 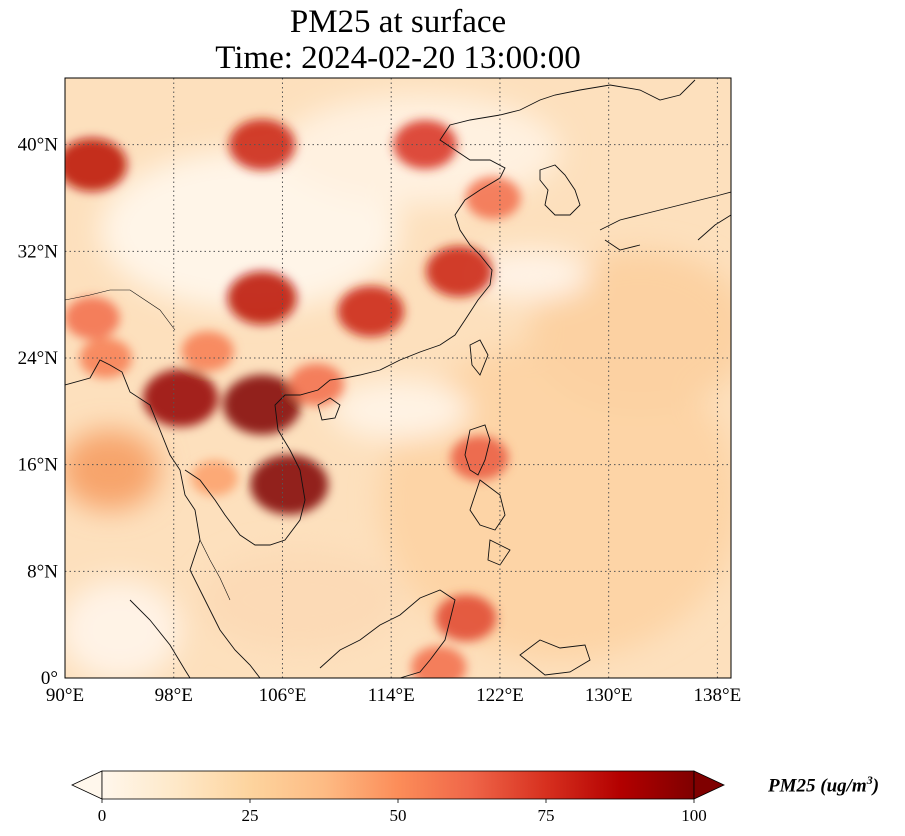 What do you see at coordinates (49, 678) in the screenshot?
I see `latitude-tick-label: 0°` at bounding box center [49, 678].